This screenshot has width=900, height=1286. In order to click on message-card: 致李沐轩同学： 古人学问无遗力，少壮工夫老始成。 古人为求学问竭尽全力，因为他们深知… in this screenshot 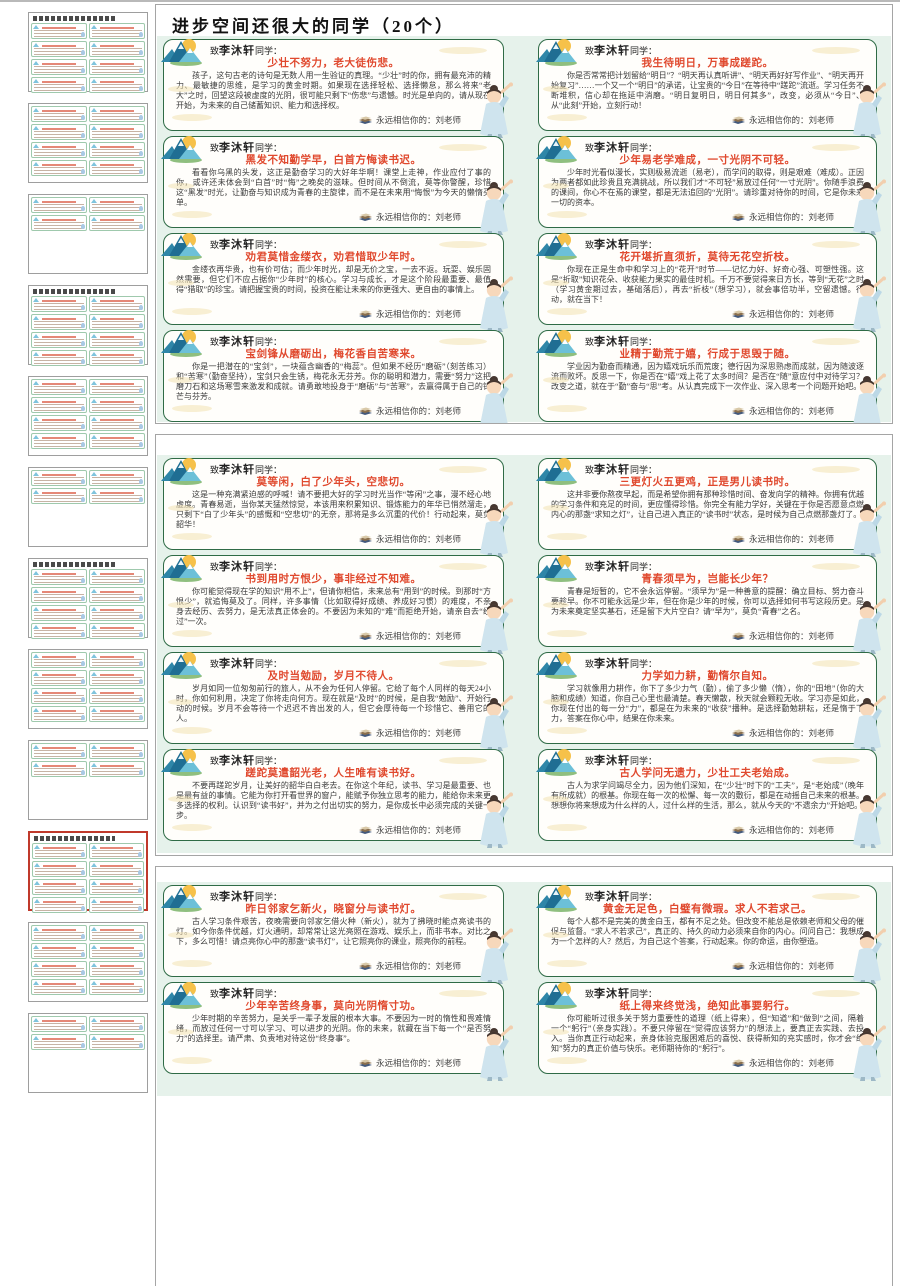, I will do `click(711, 798)`.